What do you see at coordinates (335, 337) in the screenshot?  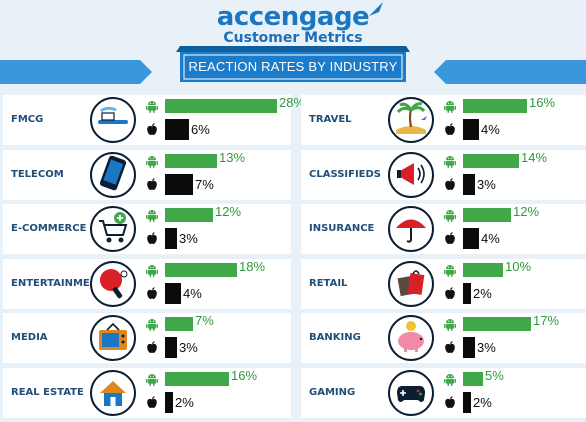 I see `industry-label: BANKING` at bounding box center [335, 337].